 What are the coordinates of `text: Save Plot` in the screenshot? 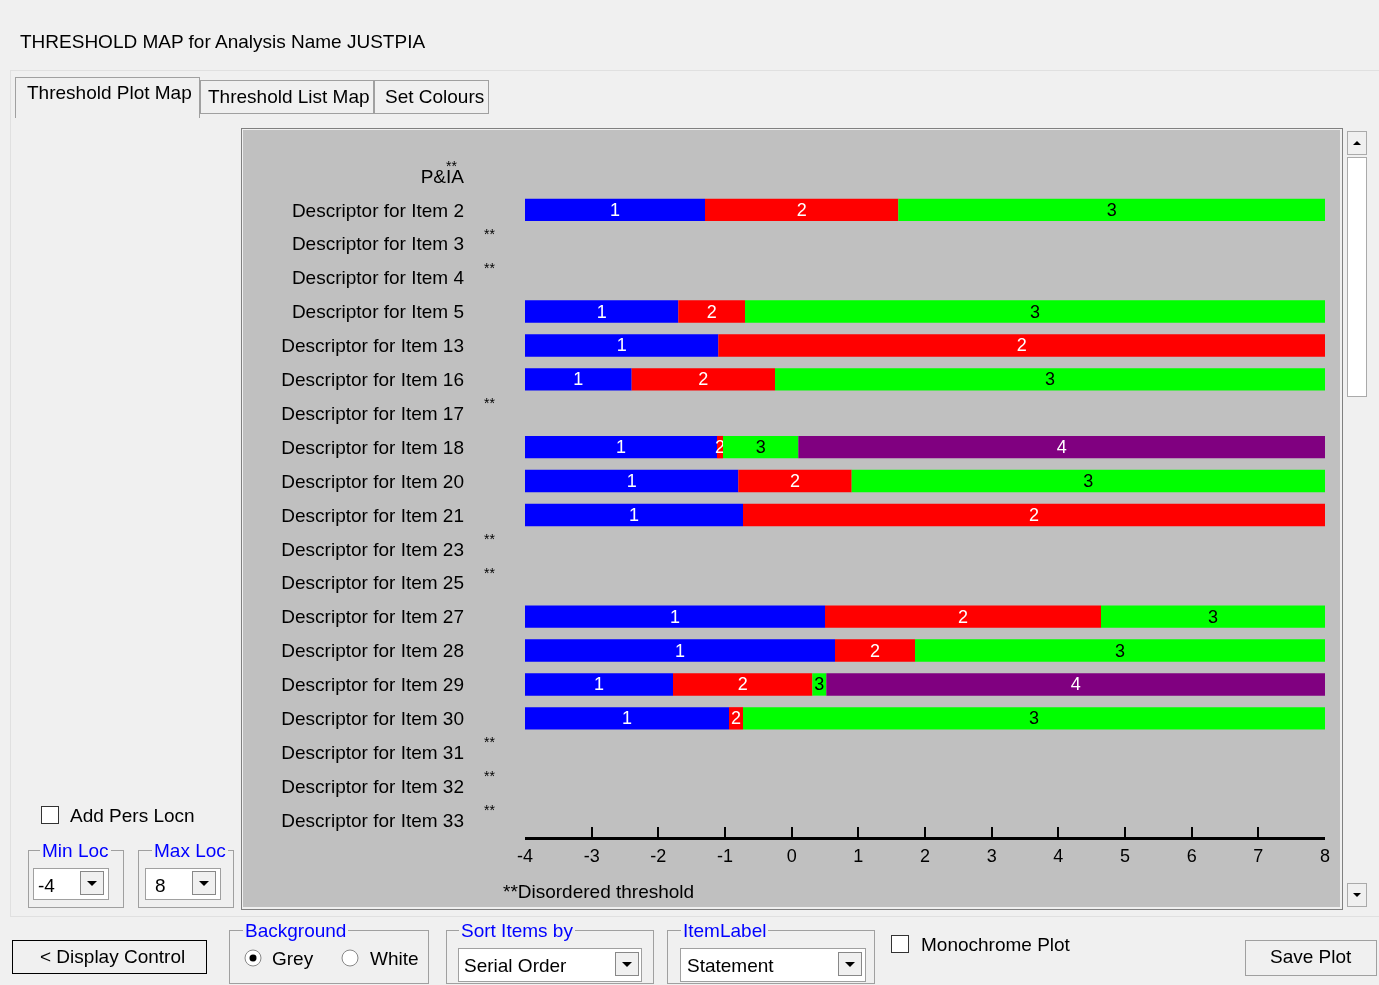 It's located at (1311, 957).